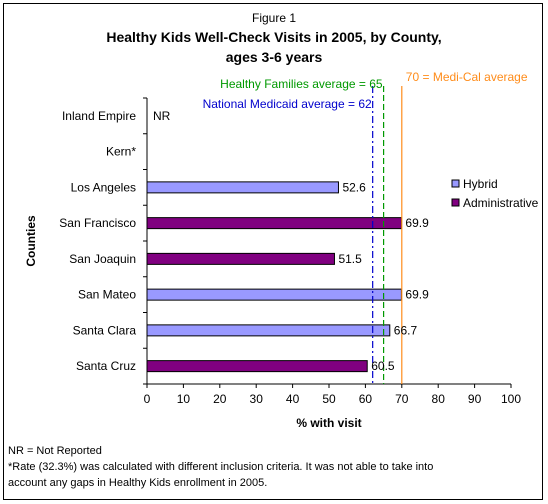 The image size is (548, 504). I want to click on category-label: Inland Empire, so click(99, 116).